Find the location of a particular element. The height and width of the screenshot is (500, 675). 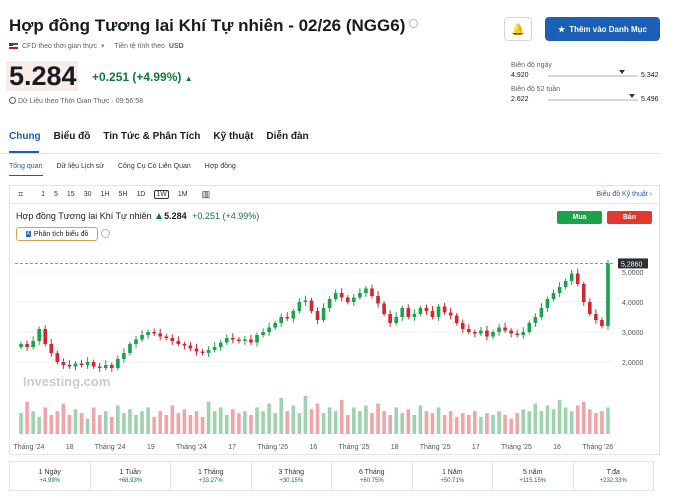

timeframe-30: 30 is located at coordinates (87, 194).